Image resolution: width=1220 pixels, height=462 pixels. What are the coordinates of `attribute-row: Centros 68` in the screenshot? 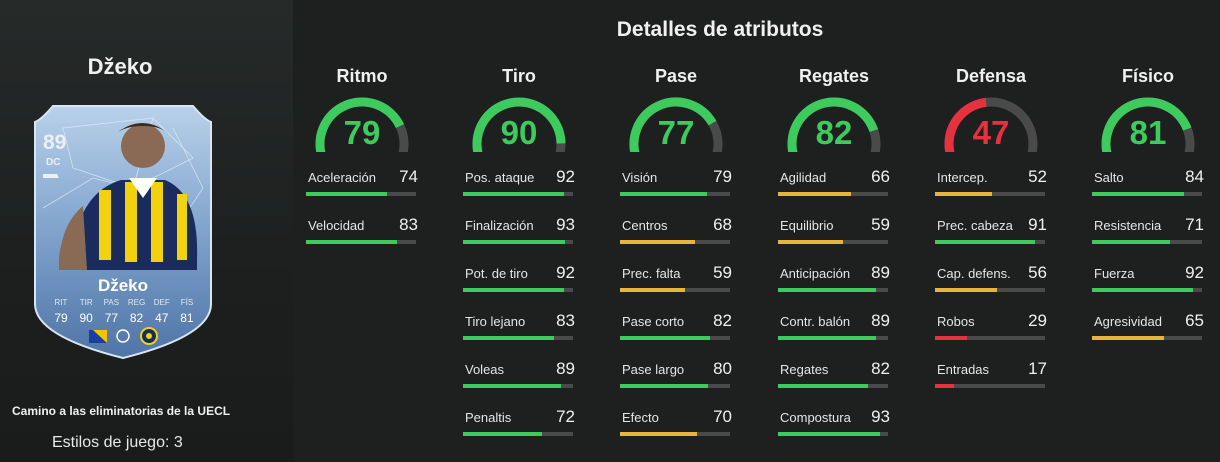 It's located at (676, 224).